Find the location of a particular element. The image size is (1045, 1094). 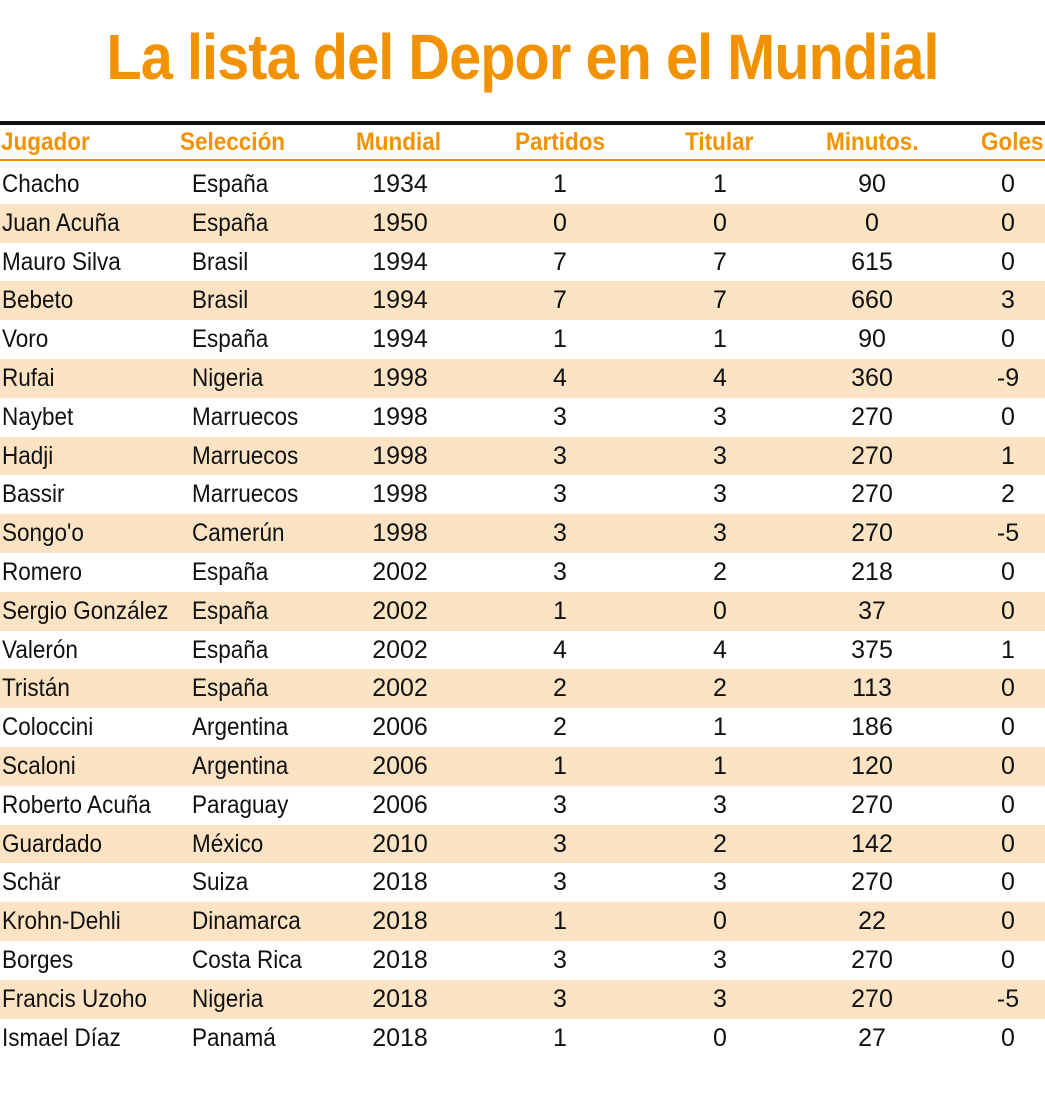

cell-seleccion: Brasil is located at coordinates (220, 300).